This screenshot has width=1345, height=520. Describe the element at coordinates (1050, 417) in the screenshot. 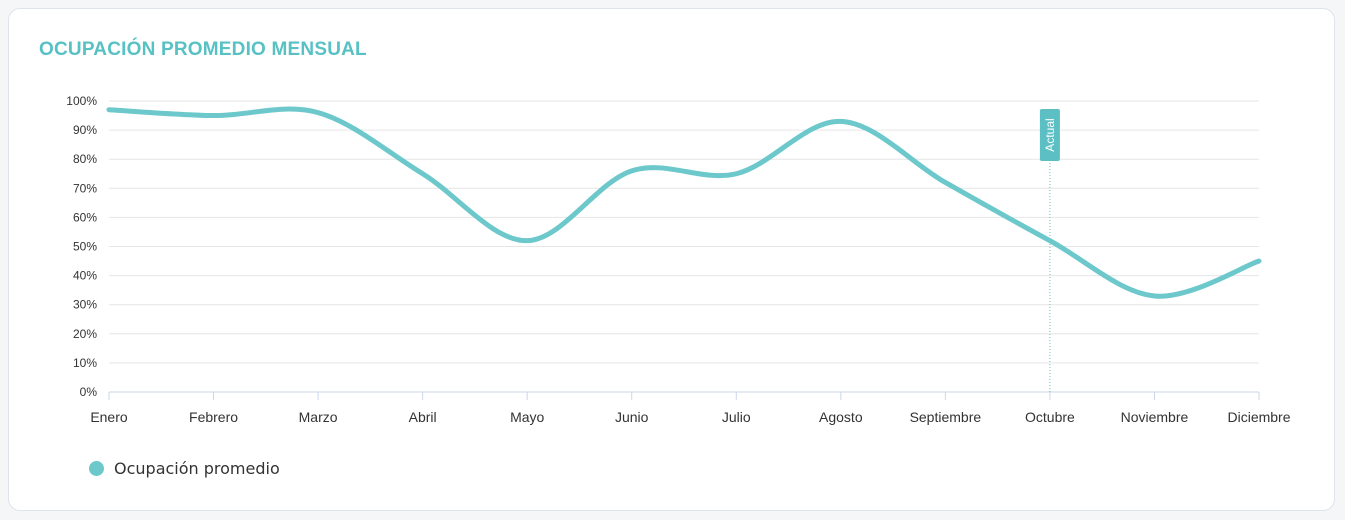

I see `x-tick-label: Octubre` at that location.